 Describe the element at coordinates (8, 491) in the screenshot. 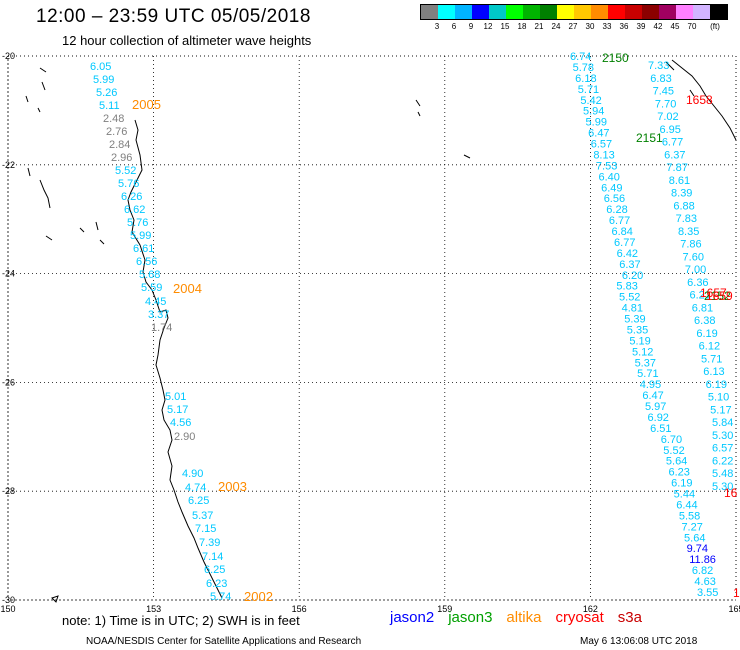

I see `lat-tick-label: -28` at that location.